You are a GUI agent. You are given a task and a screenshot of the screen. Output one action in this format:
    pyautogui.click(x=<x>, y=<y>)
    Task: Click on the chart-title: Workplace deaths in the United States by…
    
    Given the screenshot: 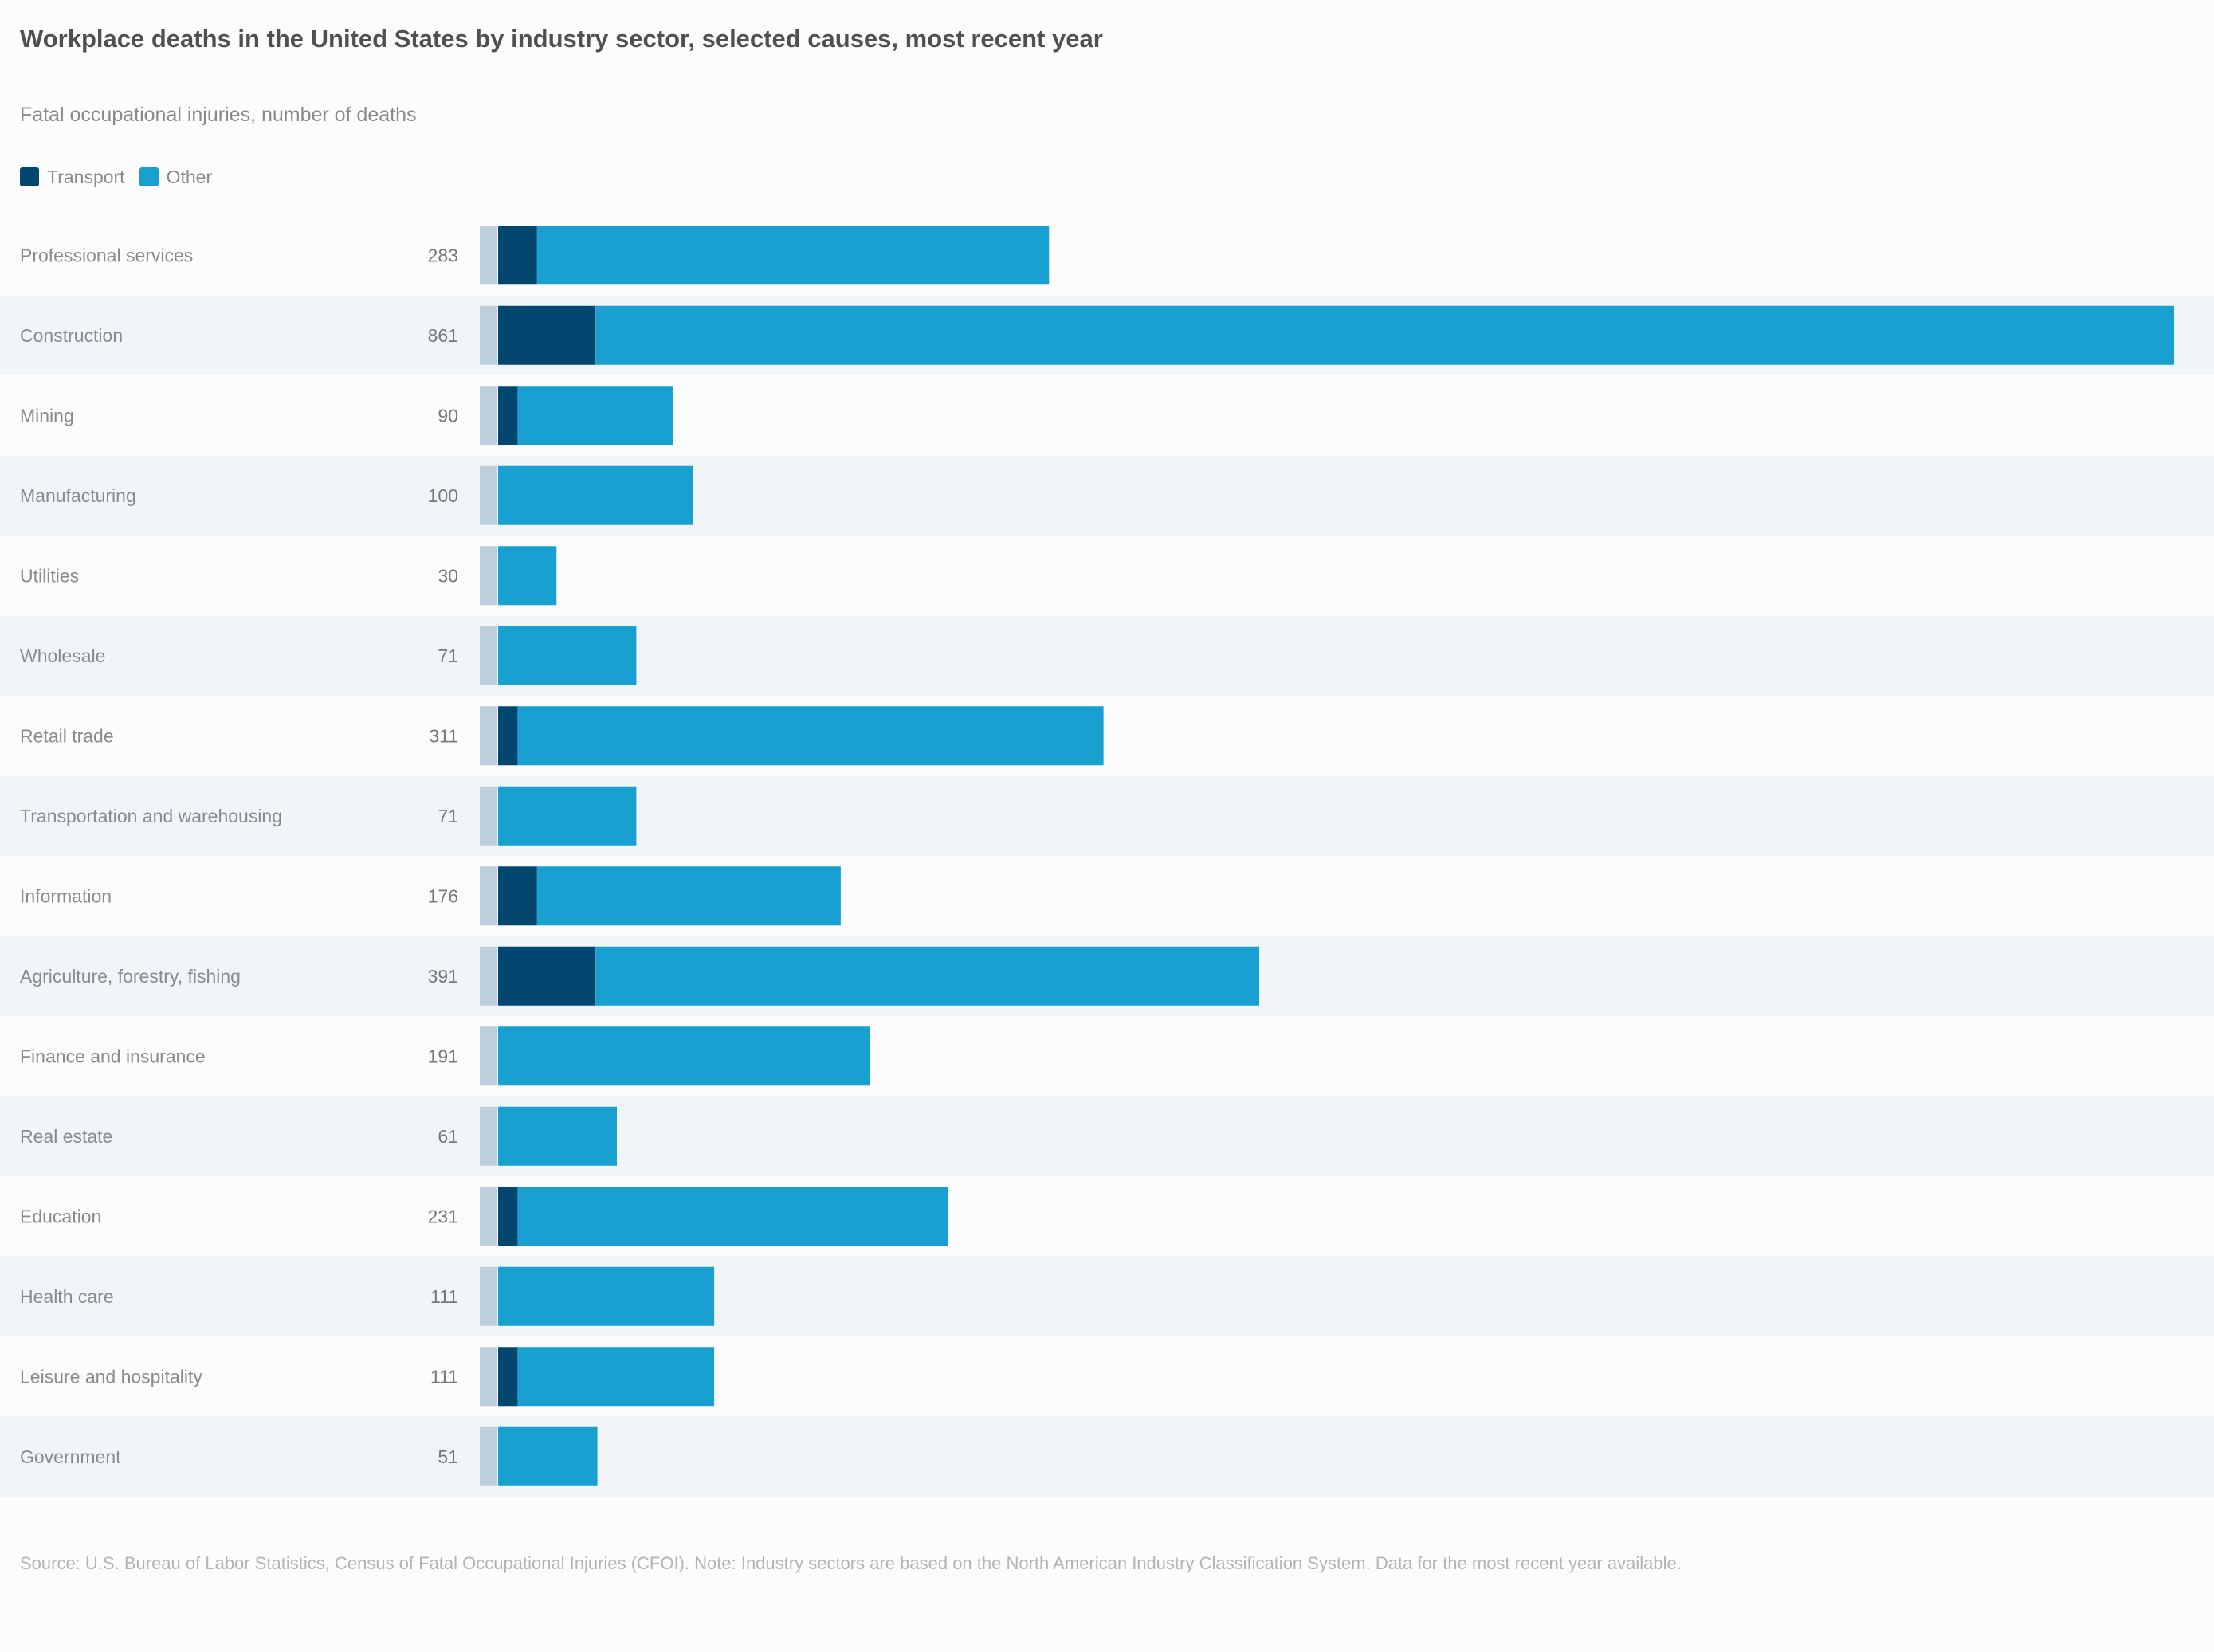 What is the action you would take?
    pyautogui.click(x=561, y=39)
    